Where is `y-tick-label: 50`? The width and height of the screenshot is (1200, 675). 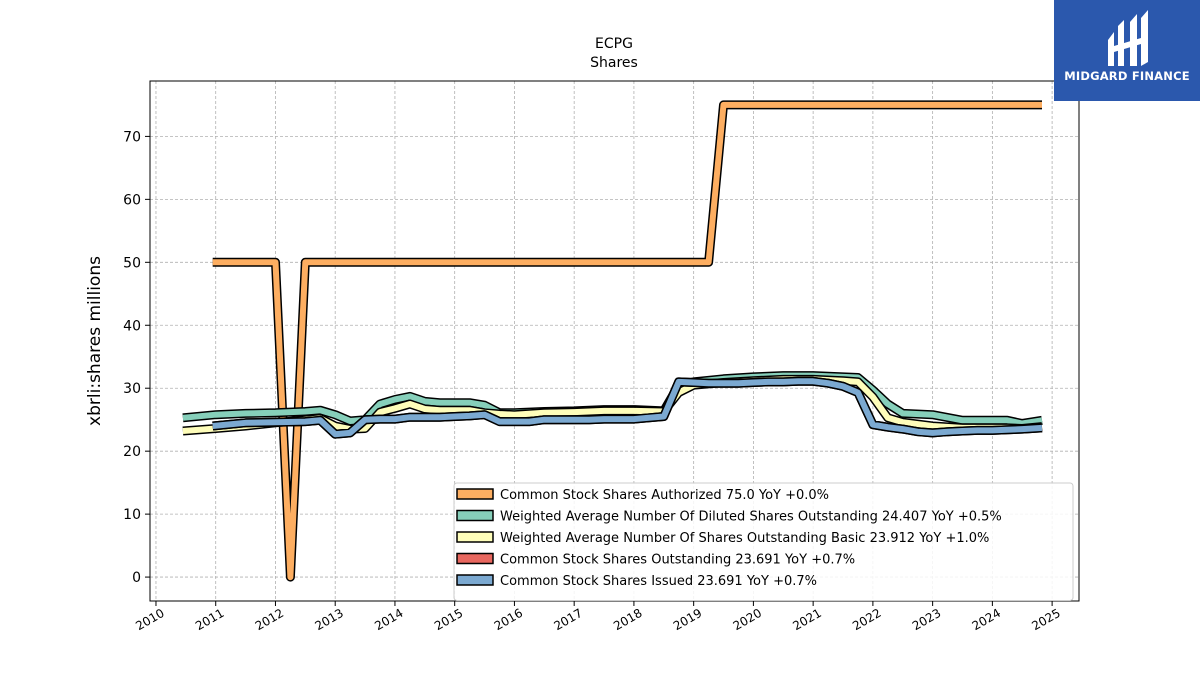 y-tick-label: 50 is located at coordinates (132, 263).